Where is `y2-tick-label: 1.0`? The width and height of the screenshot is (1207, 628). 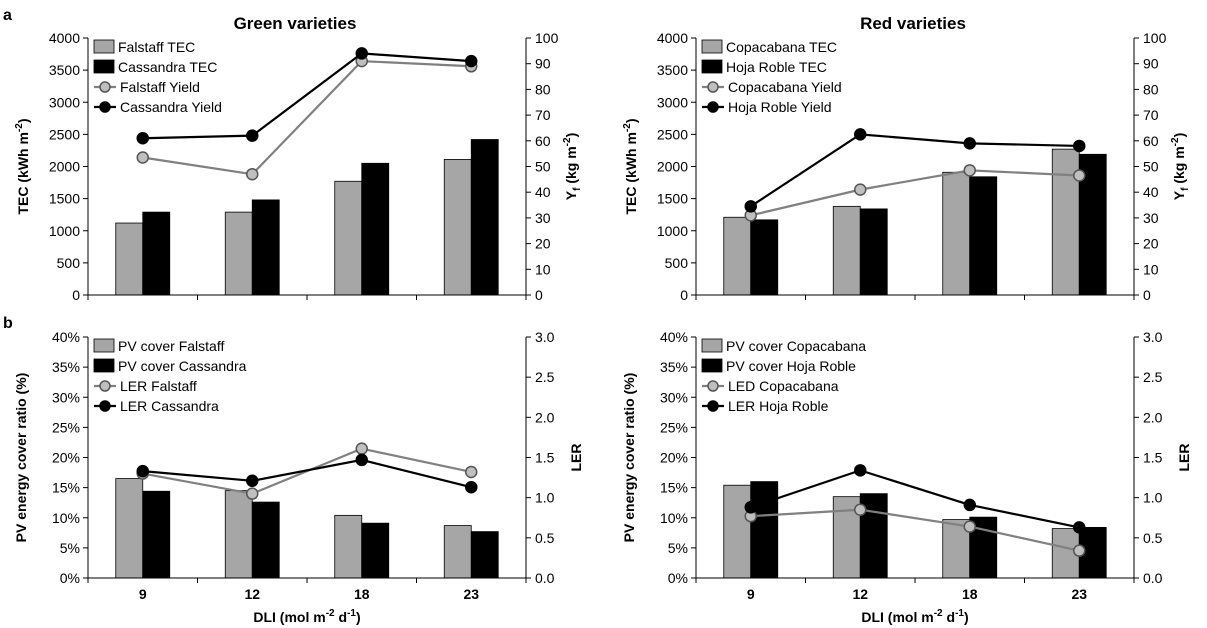 y2-tick-label: 1.0 is located at coordinates (1153, 498).